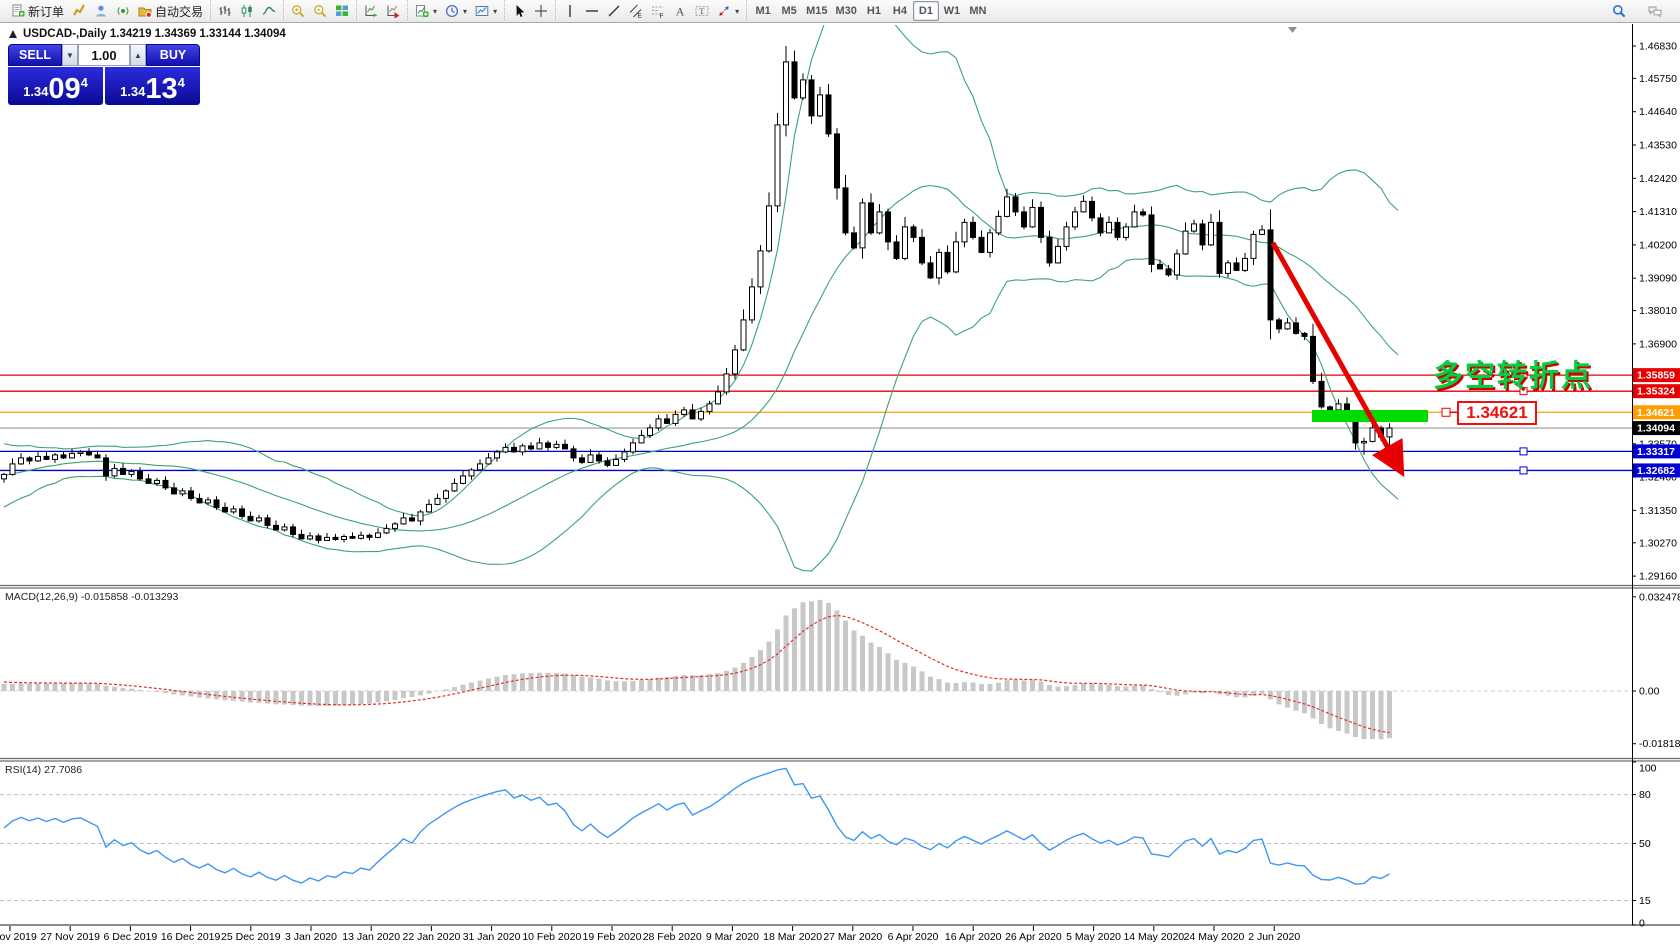  Describe the element at coordinates (732, 937) in the screenshot. I see `svg-text: 9 Mar 2020` at that location.